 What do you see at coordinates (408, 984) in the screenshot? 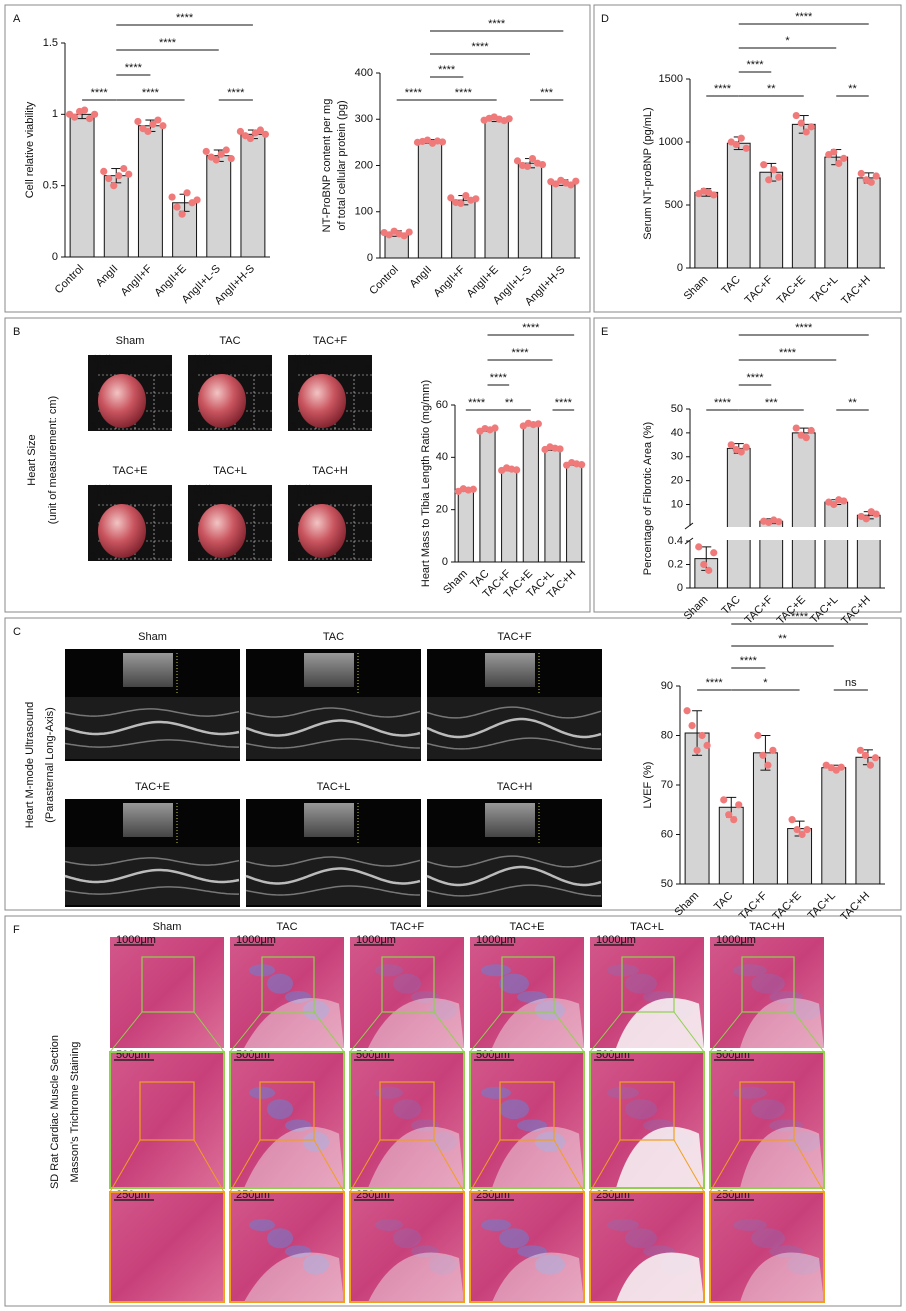
I see `zoom-box` at bounding box center [408, 984].